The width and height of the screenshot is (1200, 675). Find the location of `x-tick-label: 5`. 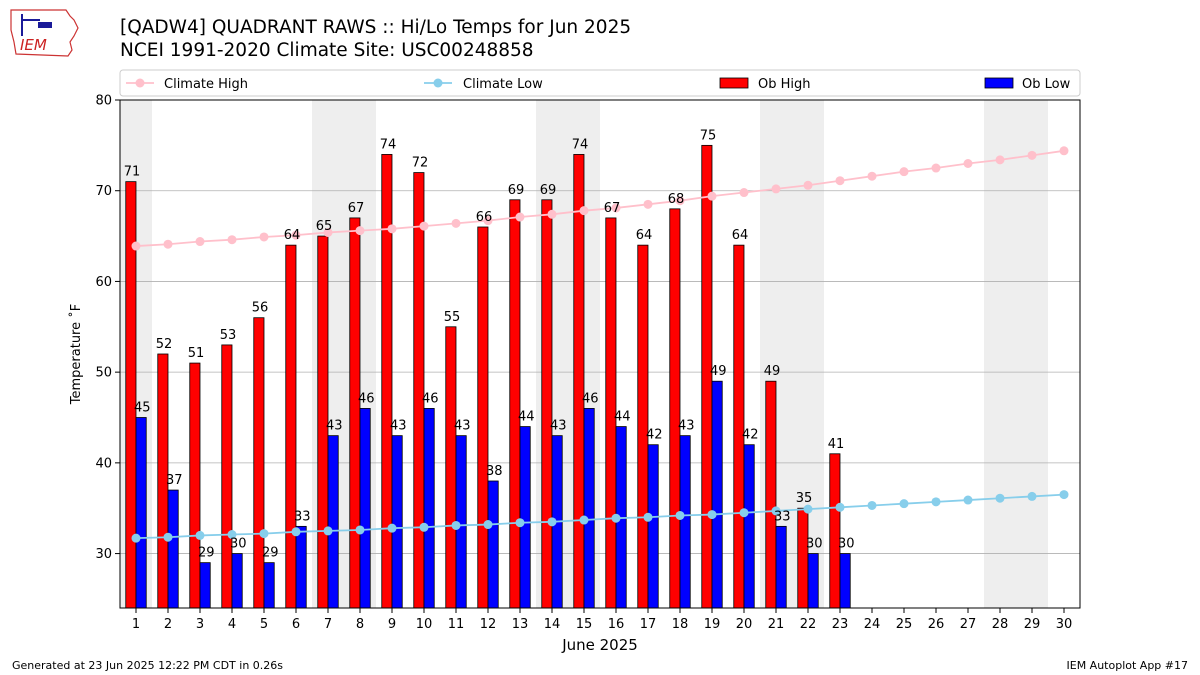

x-tick-label: 5 is located at coordinates (264, 624).